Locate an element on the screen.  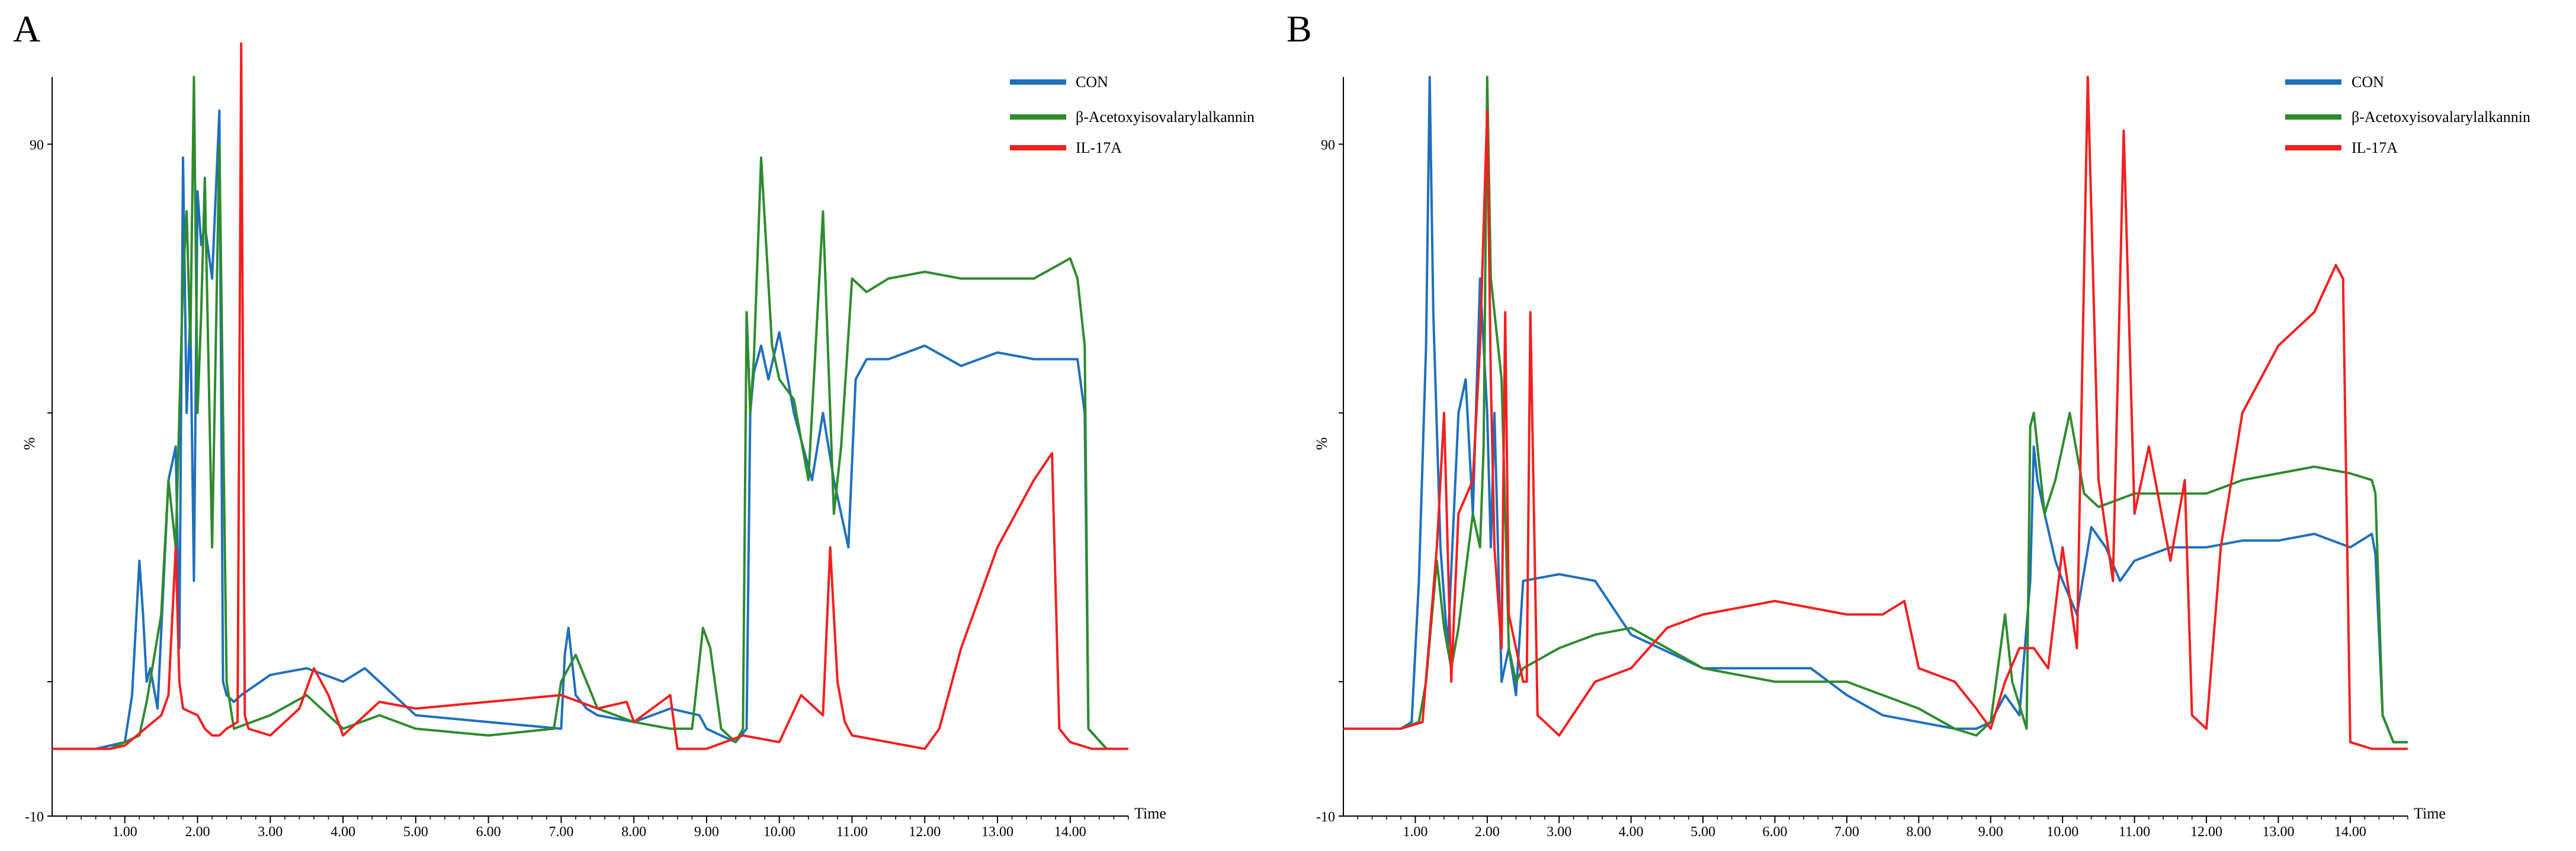
panel-a-xtick-label: 14.00 is located at coordinates (1070, 832).